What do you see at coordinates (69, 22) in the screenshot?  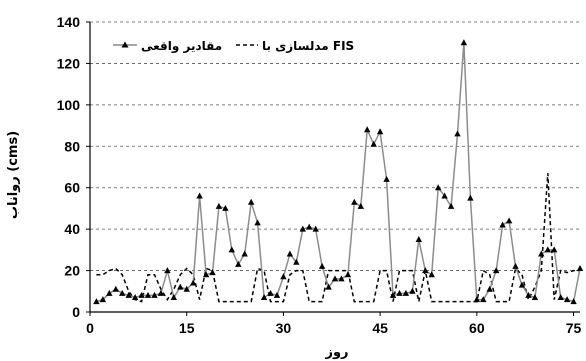 I see `y-tick-label: 140` at bounding box center [69, 22].